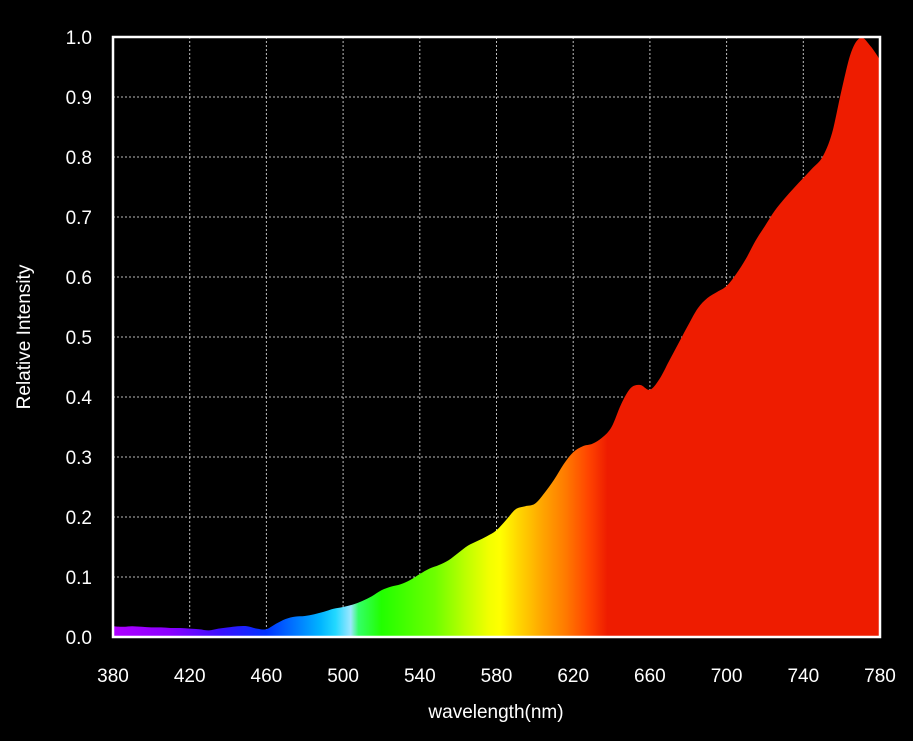  I want to click on y-tick-label-0.9: 0.9, so click(79, 98).